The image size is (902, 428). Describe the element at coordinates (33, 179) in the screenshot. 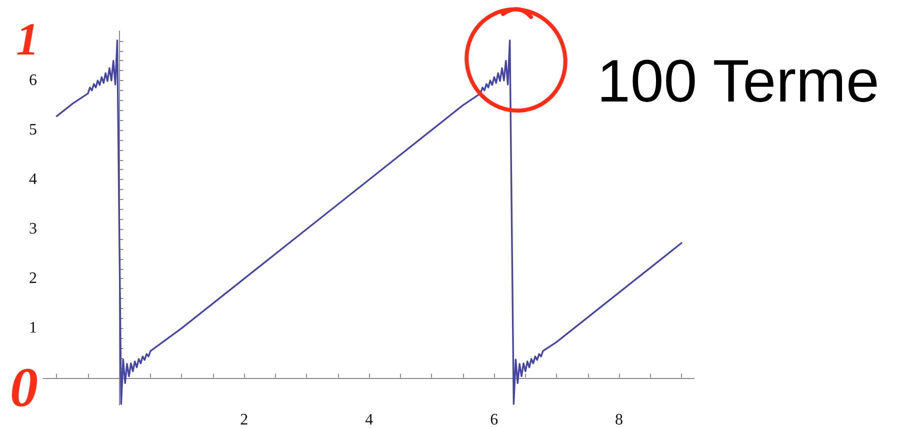

I see `y-tick-label: 4` at that location.